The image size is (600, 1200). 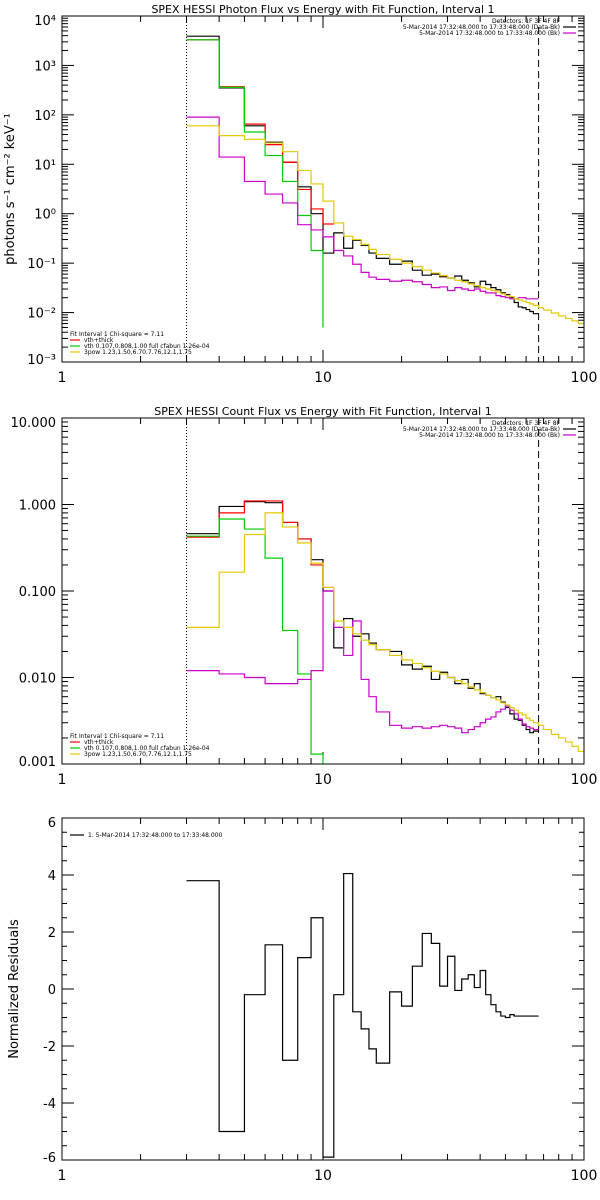 What do you see at coordinates (49, 1104) in the screenshot?
I see `y-tick-label: -4` at bounding box center [49, 1104].